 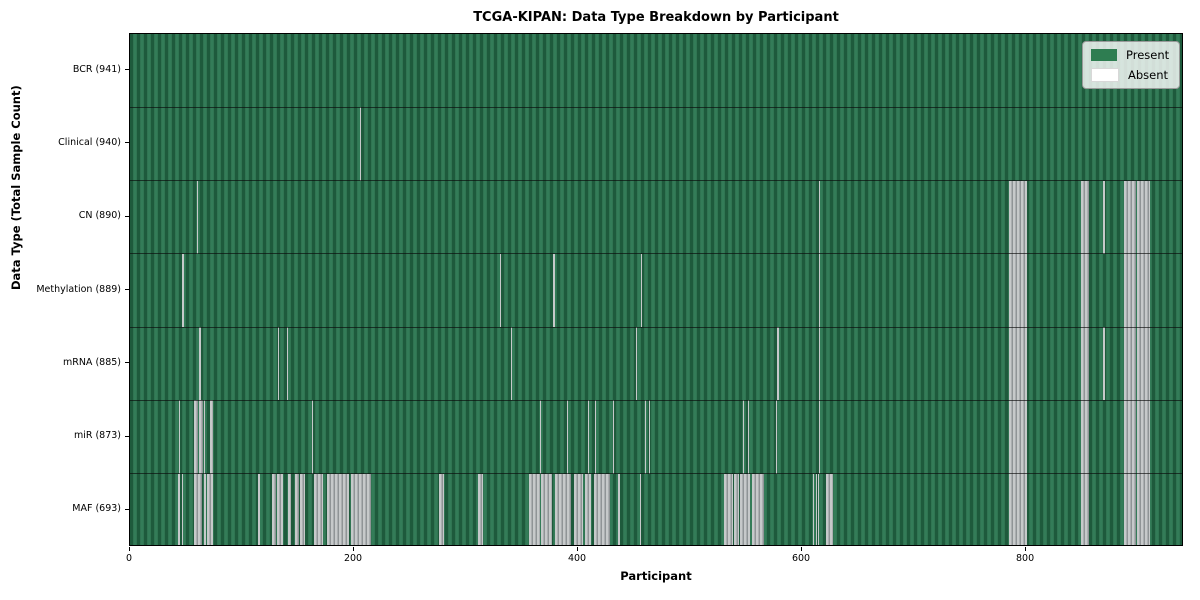 I want to click on row-band-clinical, so click(x=656, y=144).